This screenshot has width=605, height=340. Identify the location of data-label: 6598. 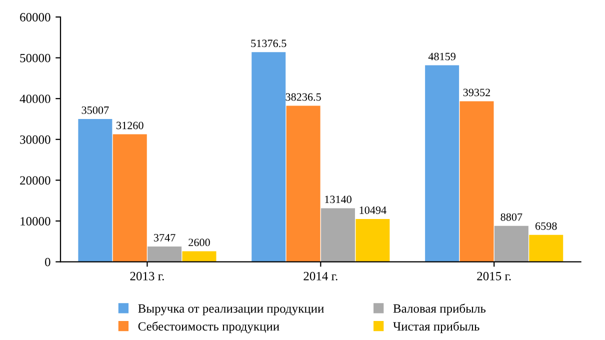
(546, 226).